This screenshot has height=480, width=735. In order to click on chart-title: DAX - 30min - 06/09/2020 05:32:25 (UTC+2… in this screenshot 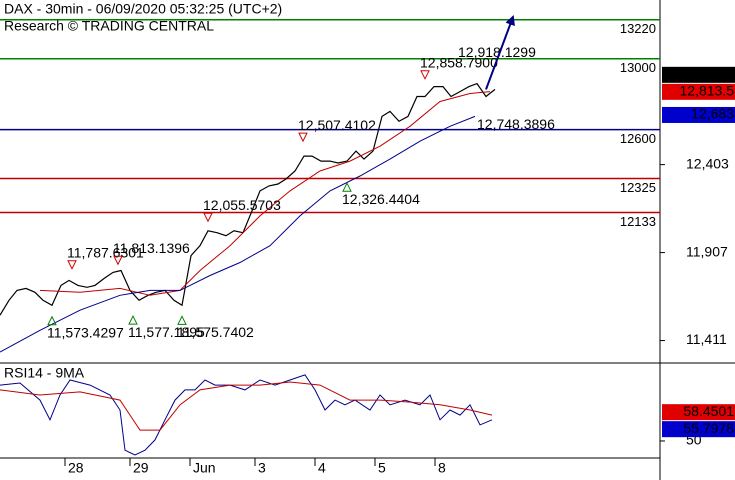, I will do `click(143, 9)`.